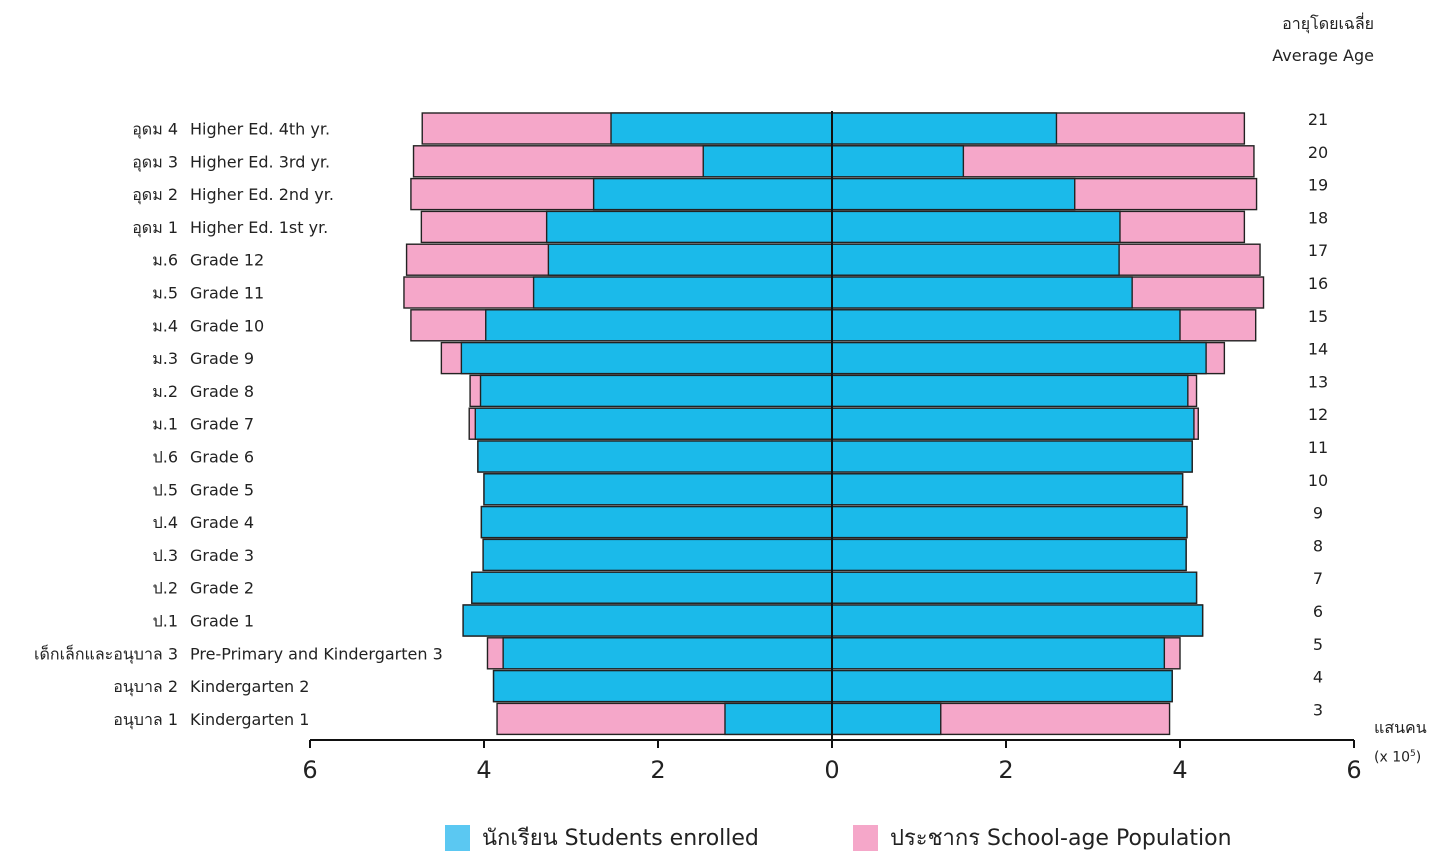 The image size is (1447, 855). I want to click on category-label-th: ป.5, so click(165, 489).